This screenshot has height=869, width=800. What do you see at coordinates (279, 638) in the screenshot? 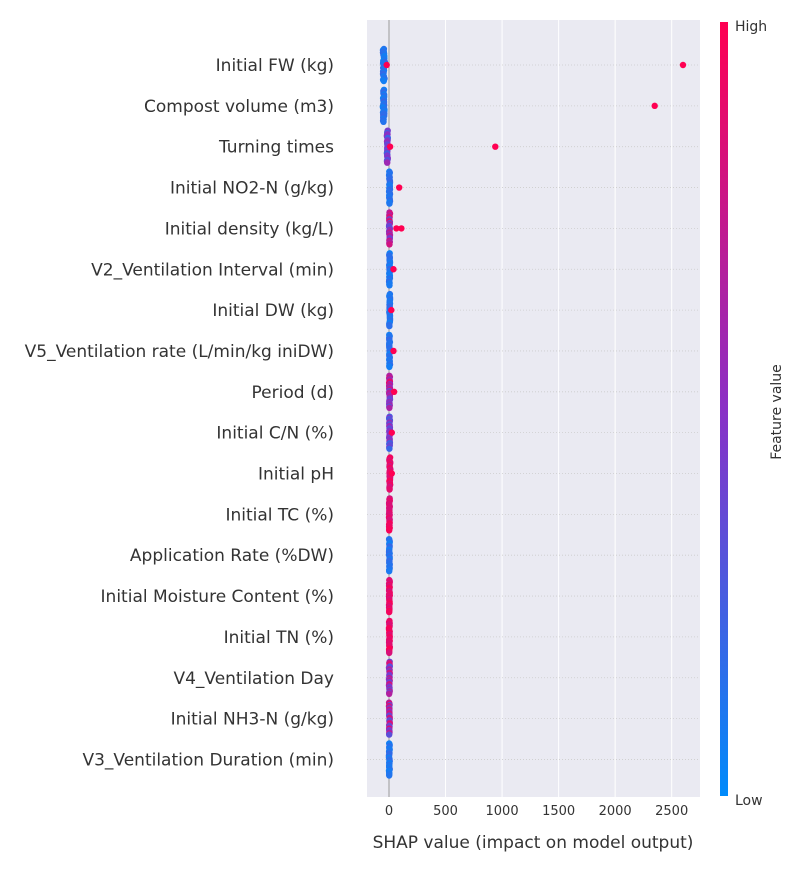
I see `feature-label: Initial TN (%)` at bounding box center [279, 638].